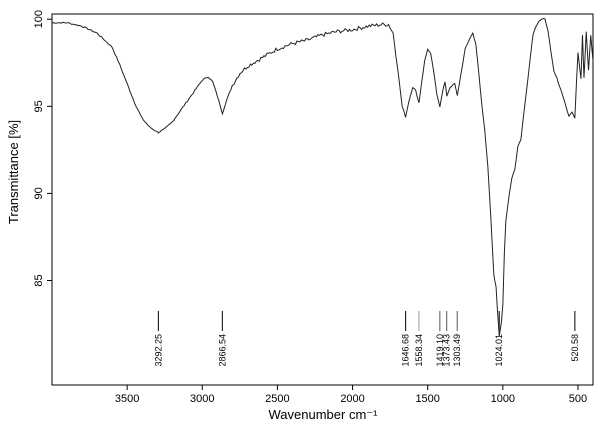 This screenshot has width=600, height=431. What do you see at coordinates (440, 350) in the screenshot?
I see `peak-label: 1419.10` at bounding box center [440, 350].